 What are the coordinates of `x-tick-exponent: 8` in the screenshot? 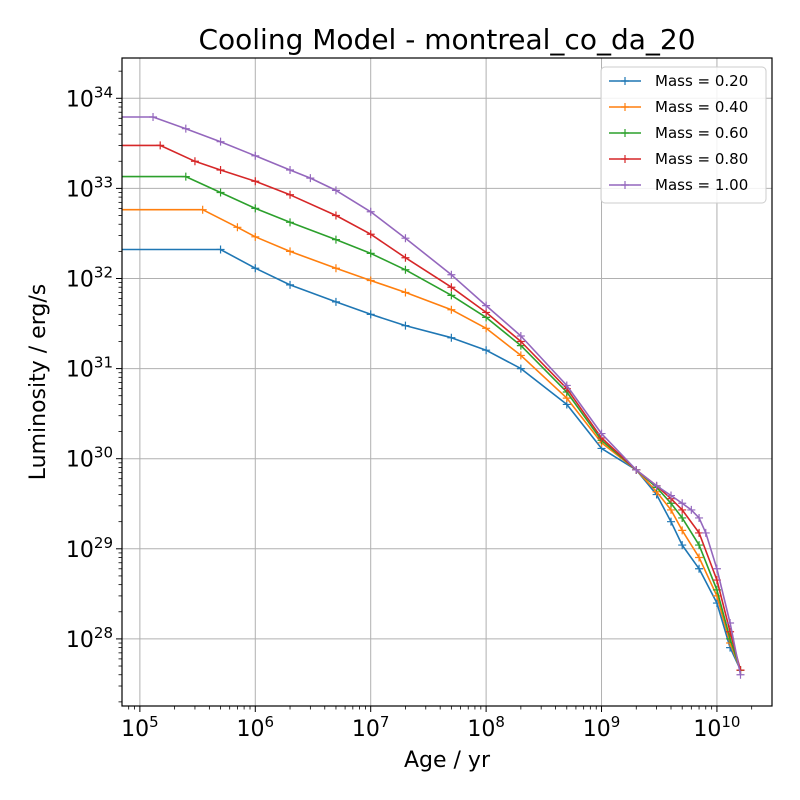 It's located at (500, 722).